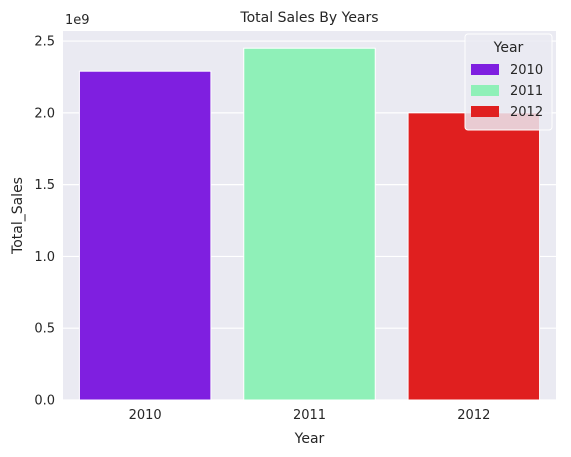  I want to click on x-axis-label: Year, so click(309, 439).